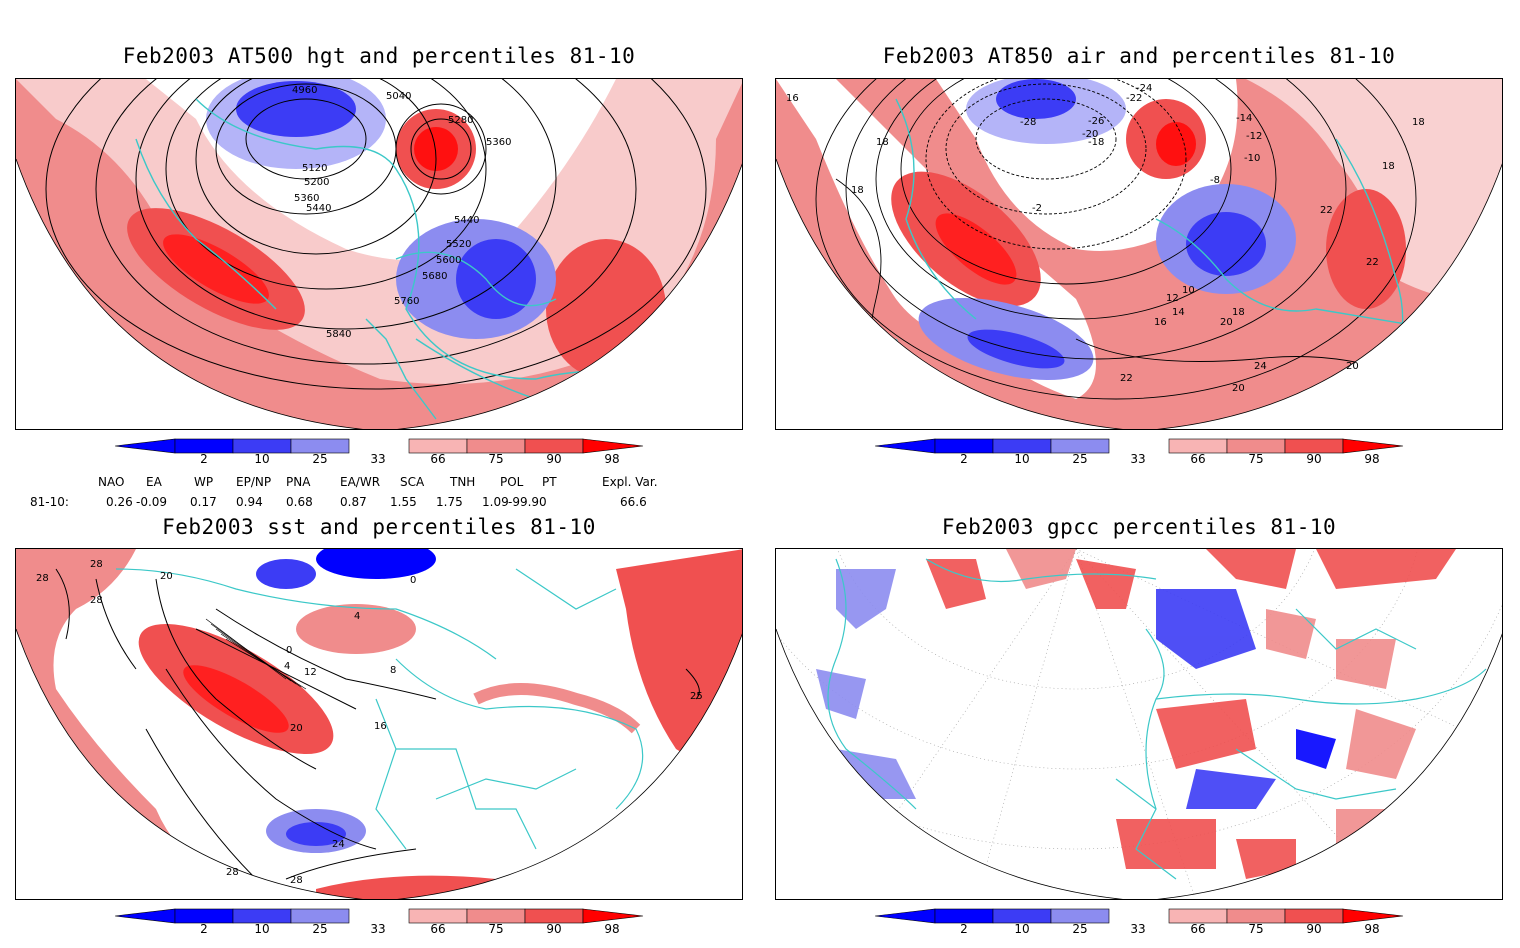  I want to click on index-value: 0.17, so click(203, 502).